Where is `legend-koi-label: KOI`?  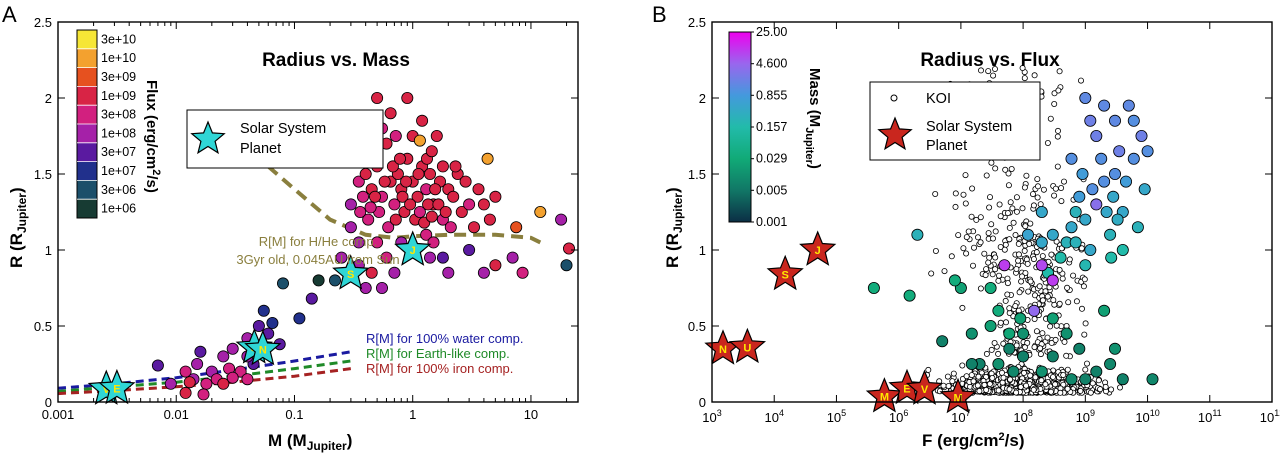 legend-koi-label: KOI is located at coordinates (938, 99).